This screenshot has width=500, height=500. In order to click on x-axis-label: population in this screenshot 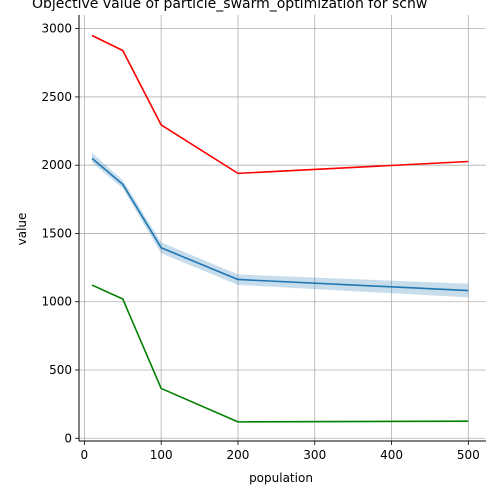, I will do `click(281, 478)`.